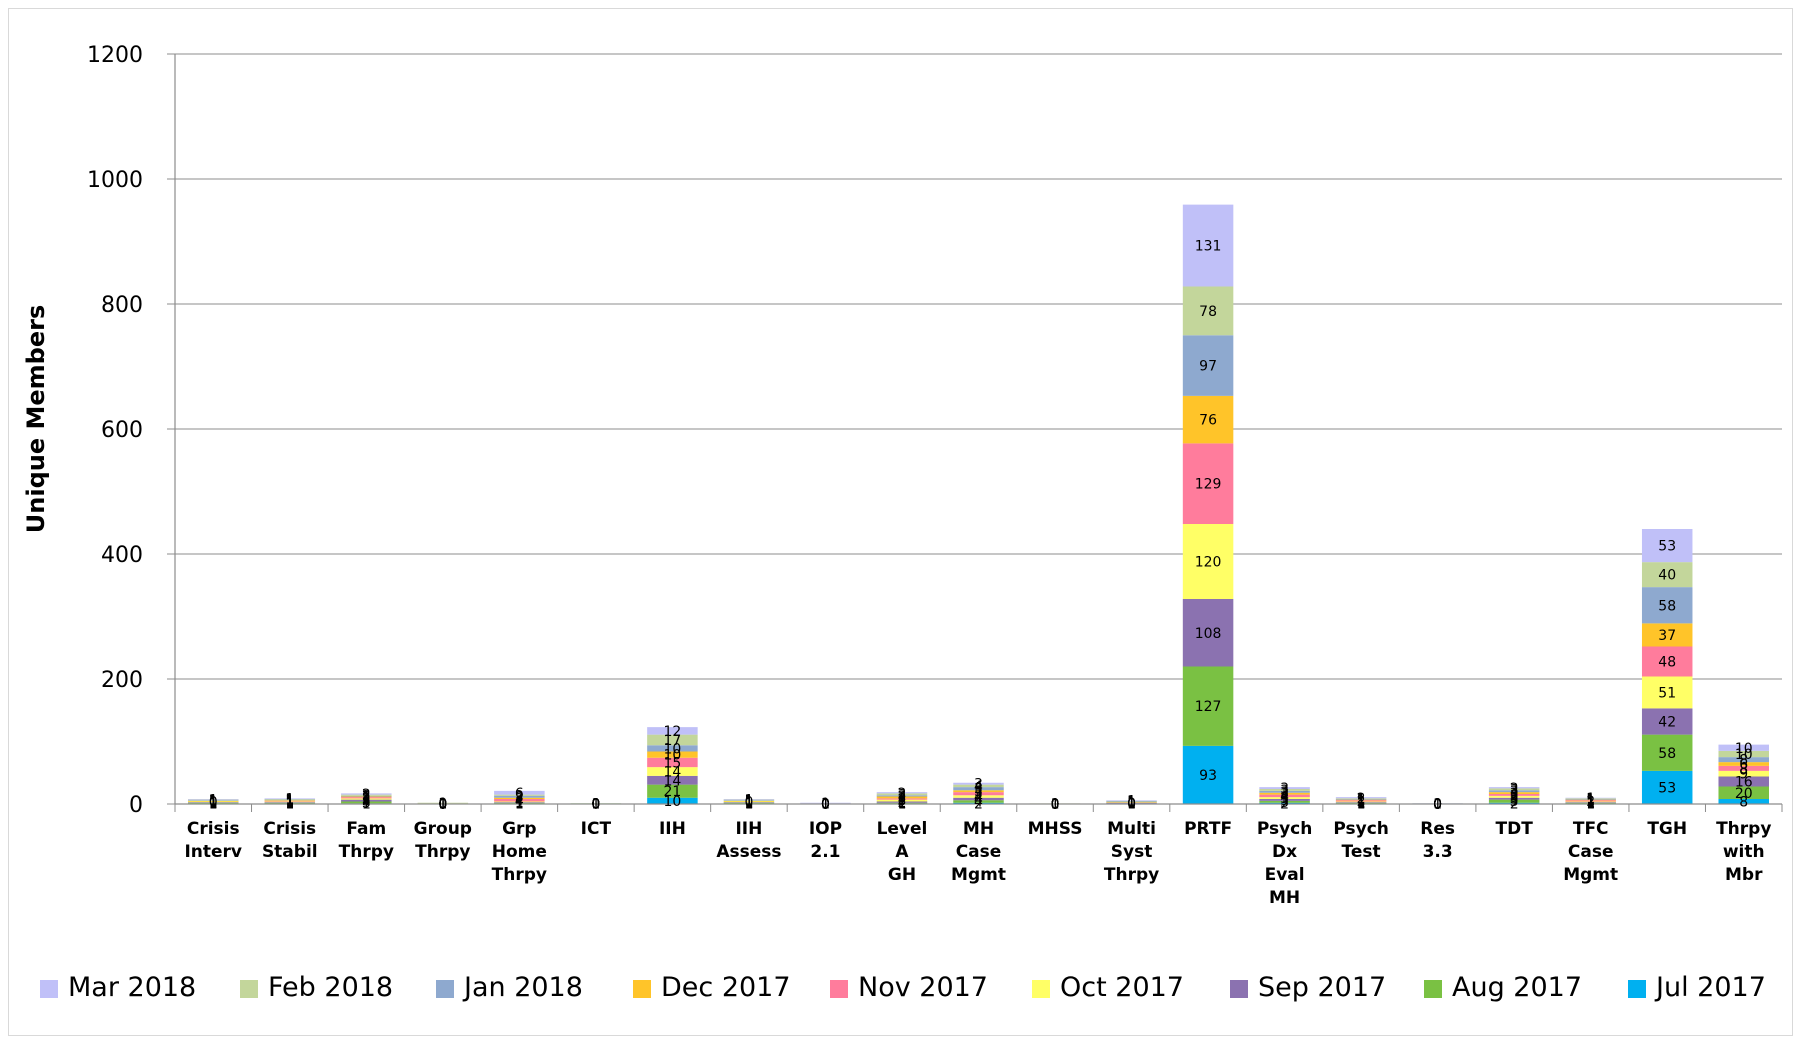 This screenshot has height=1044, width=1803. I want to click on data-label: 8, so click(1743, 803).